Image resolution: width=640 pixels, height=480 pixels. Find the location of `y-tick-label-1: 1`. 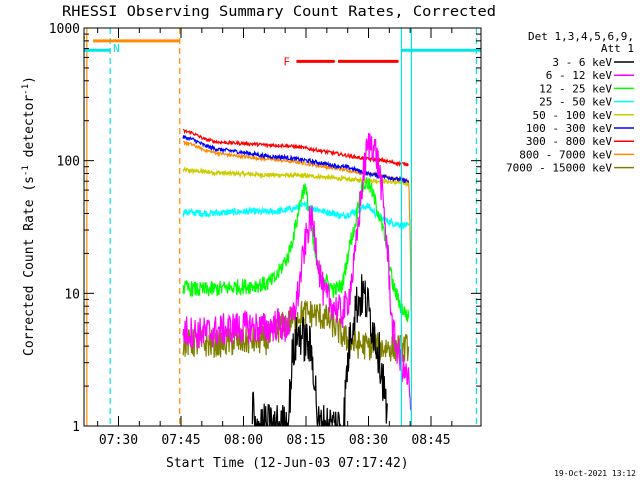

y-tick-label-1: 1 is located at coordinates (76, 427).